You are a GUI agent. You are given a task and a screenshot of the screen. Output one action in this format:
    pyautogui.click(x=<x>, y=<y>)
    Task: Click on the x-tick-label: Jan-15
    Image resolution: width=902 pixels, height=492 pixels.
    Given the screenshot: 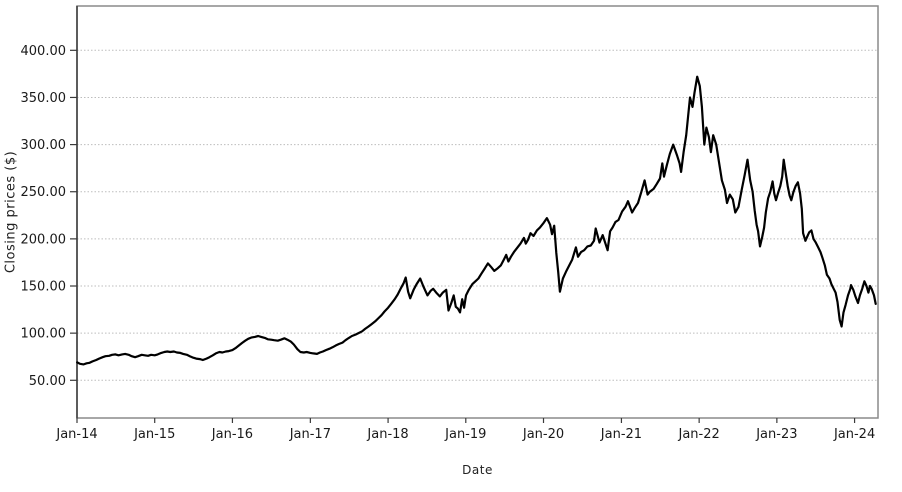 What is the action you would take?
    pyautogui.click(x=154, y=434)
    